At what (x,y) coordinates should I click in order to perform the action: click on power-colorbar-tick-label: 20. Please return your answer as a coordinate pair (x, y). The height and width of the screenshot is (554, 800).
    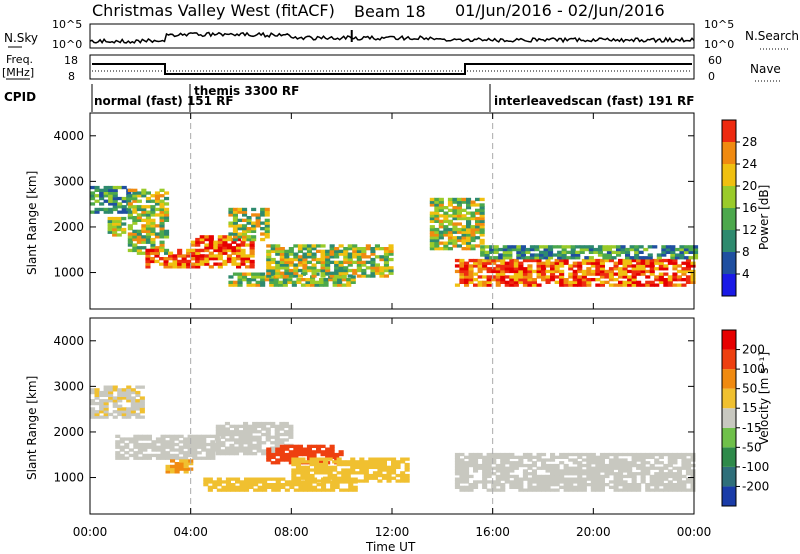
    Looking at the image, I should click on (749, 186).